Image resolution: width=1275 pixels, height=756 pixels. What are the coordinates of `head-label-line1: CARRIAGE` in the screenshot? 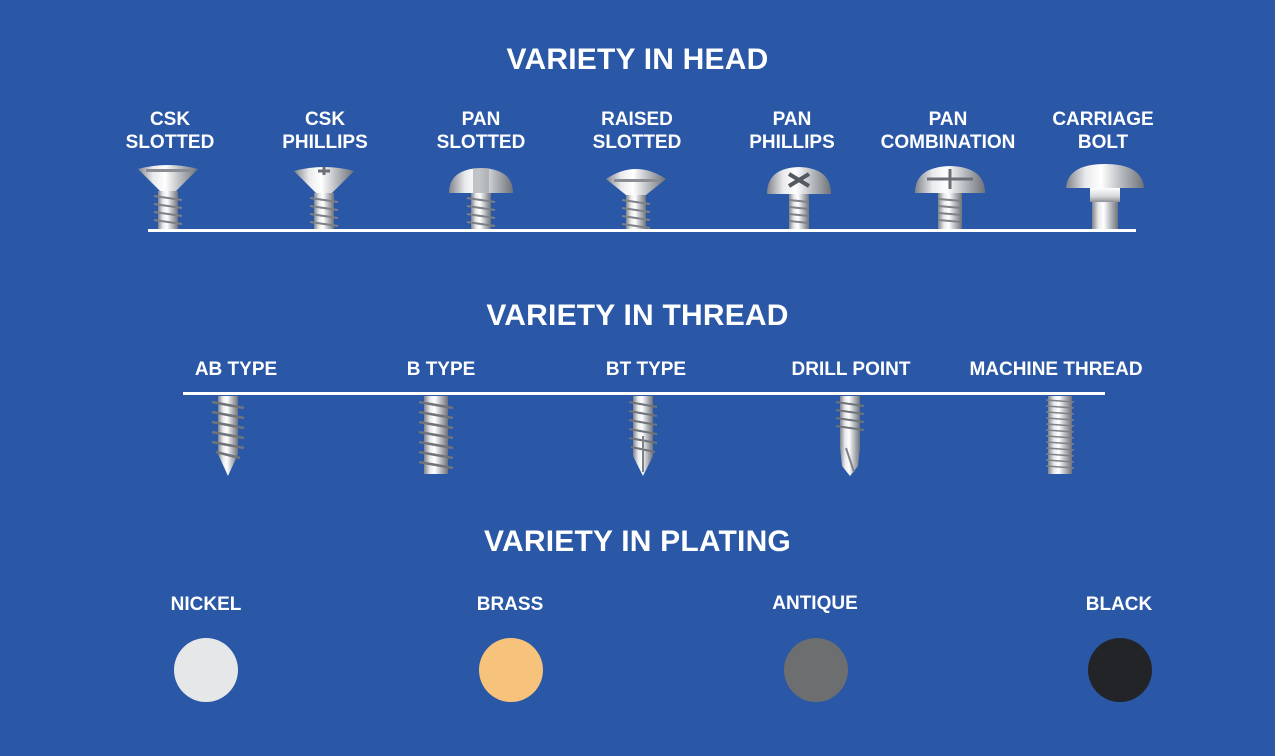 It's located at (1103, 119).